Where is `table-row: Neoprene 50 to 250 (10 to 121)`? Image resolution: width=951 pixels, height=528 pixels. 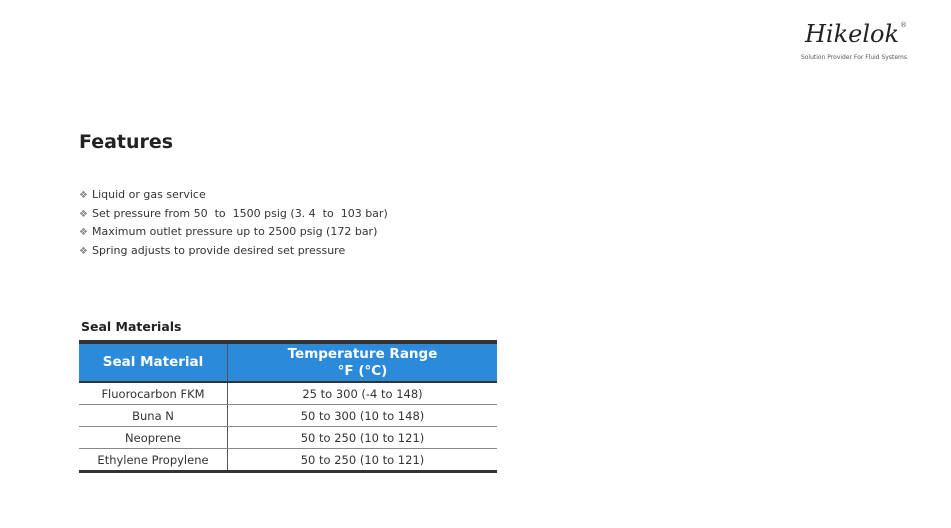
table-row: Neoprene 50 to 250 (10 to 121) is located at coordinates (288, 437).